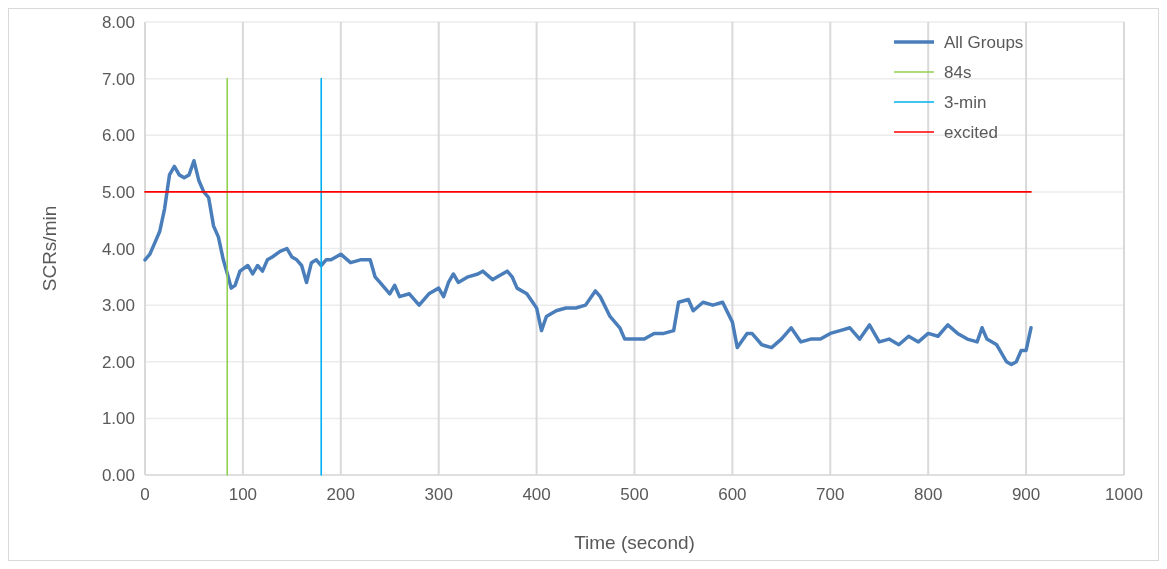 The width and height of the screenshot is (1167, 569). I want to click on y-tick-label: 7.00, so click(118, 79).